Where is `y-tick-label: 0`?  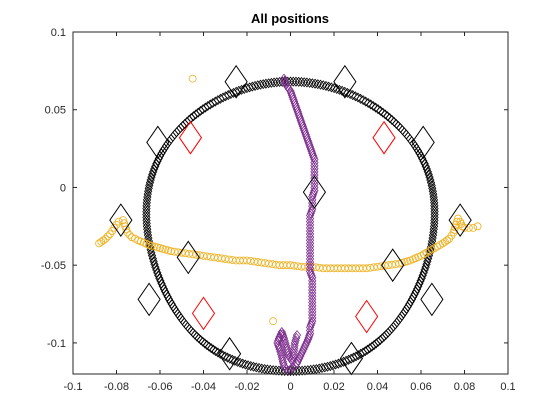
y-tick-label: 0 is located at coordinates (63, 188).